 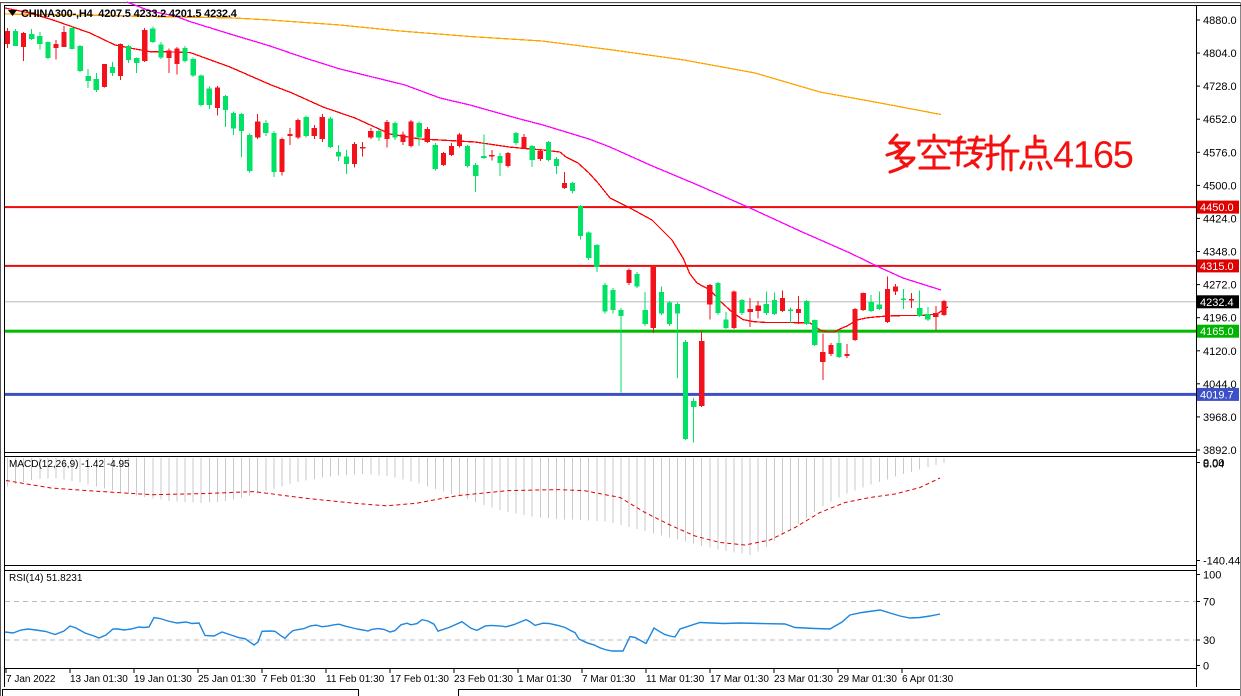 What do you see at coordinates (867, 679) in the screenshot?
I see `svg-text: 29 Mar 01:30` at bounding box center [867, 679].